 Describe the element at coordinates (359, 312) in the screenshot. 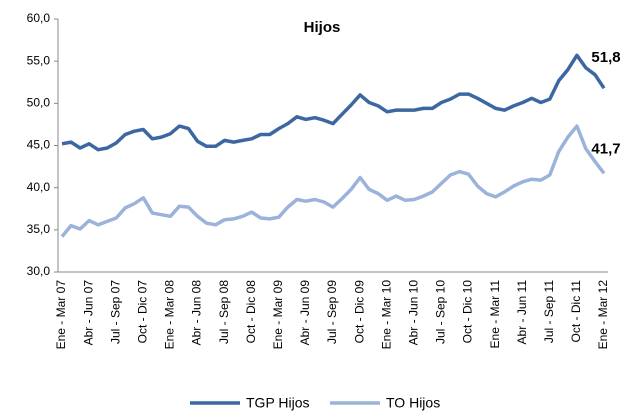

I see `x-tick-label: Oct - Dic 09` at that location.